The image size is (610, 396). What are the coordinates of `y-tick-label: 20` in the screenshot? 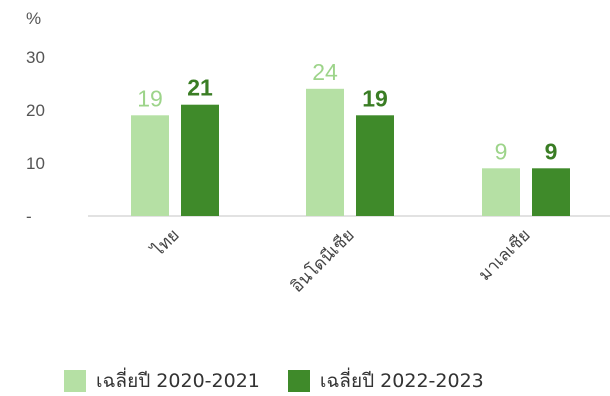 It's located at (35, 110).